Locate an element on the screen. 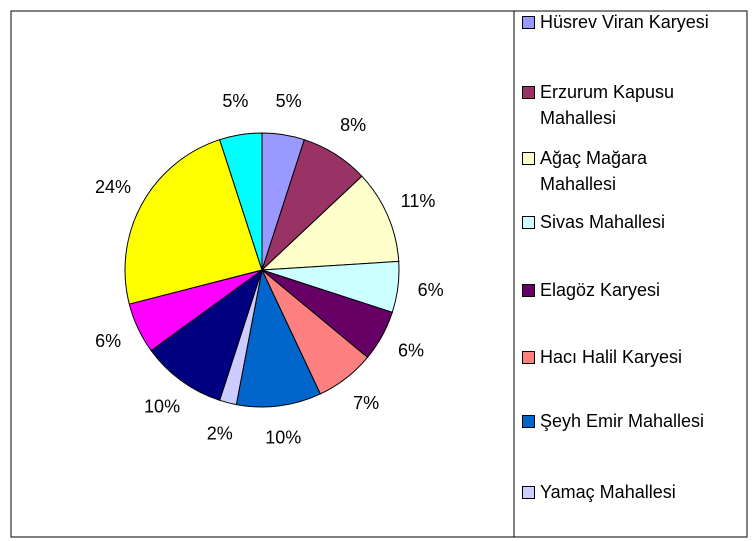 This screenshot has width=752, height=541. legend-entry: Sivas Mahallesi is located at coordinates (623, 222).